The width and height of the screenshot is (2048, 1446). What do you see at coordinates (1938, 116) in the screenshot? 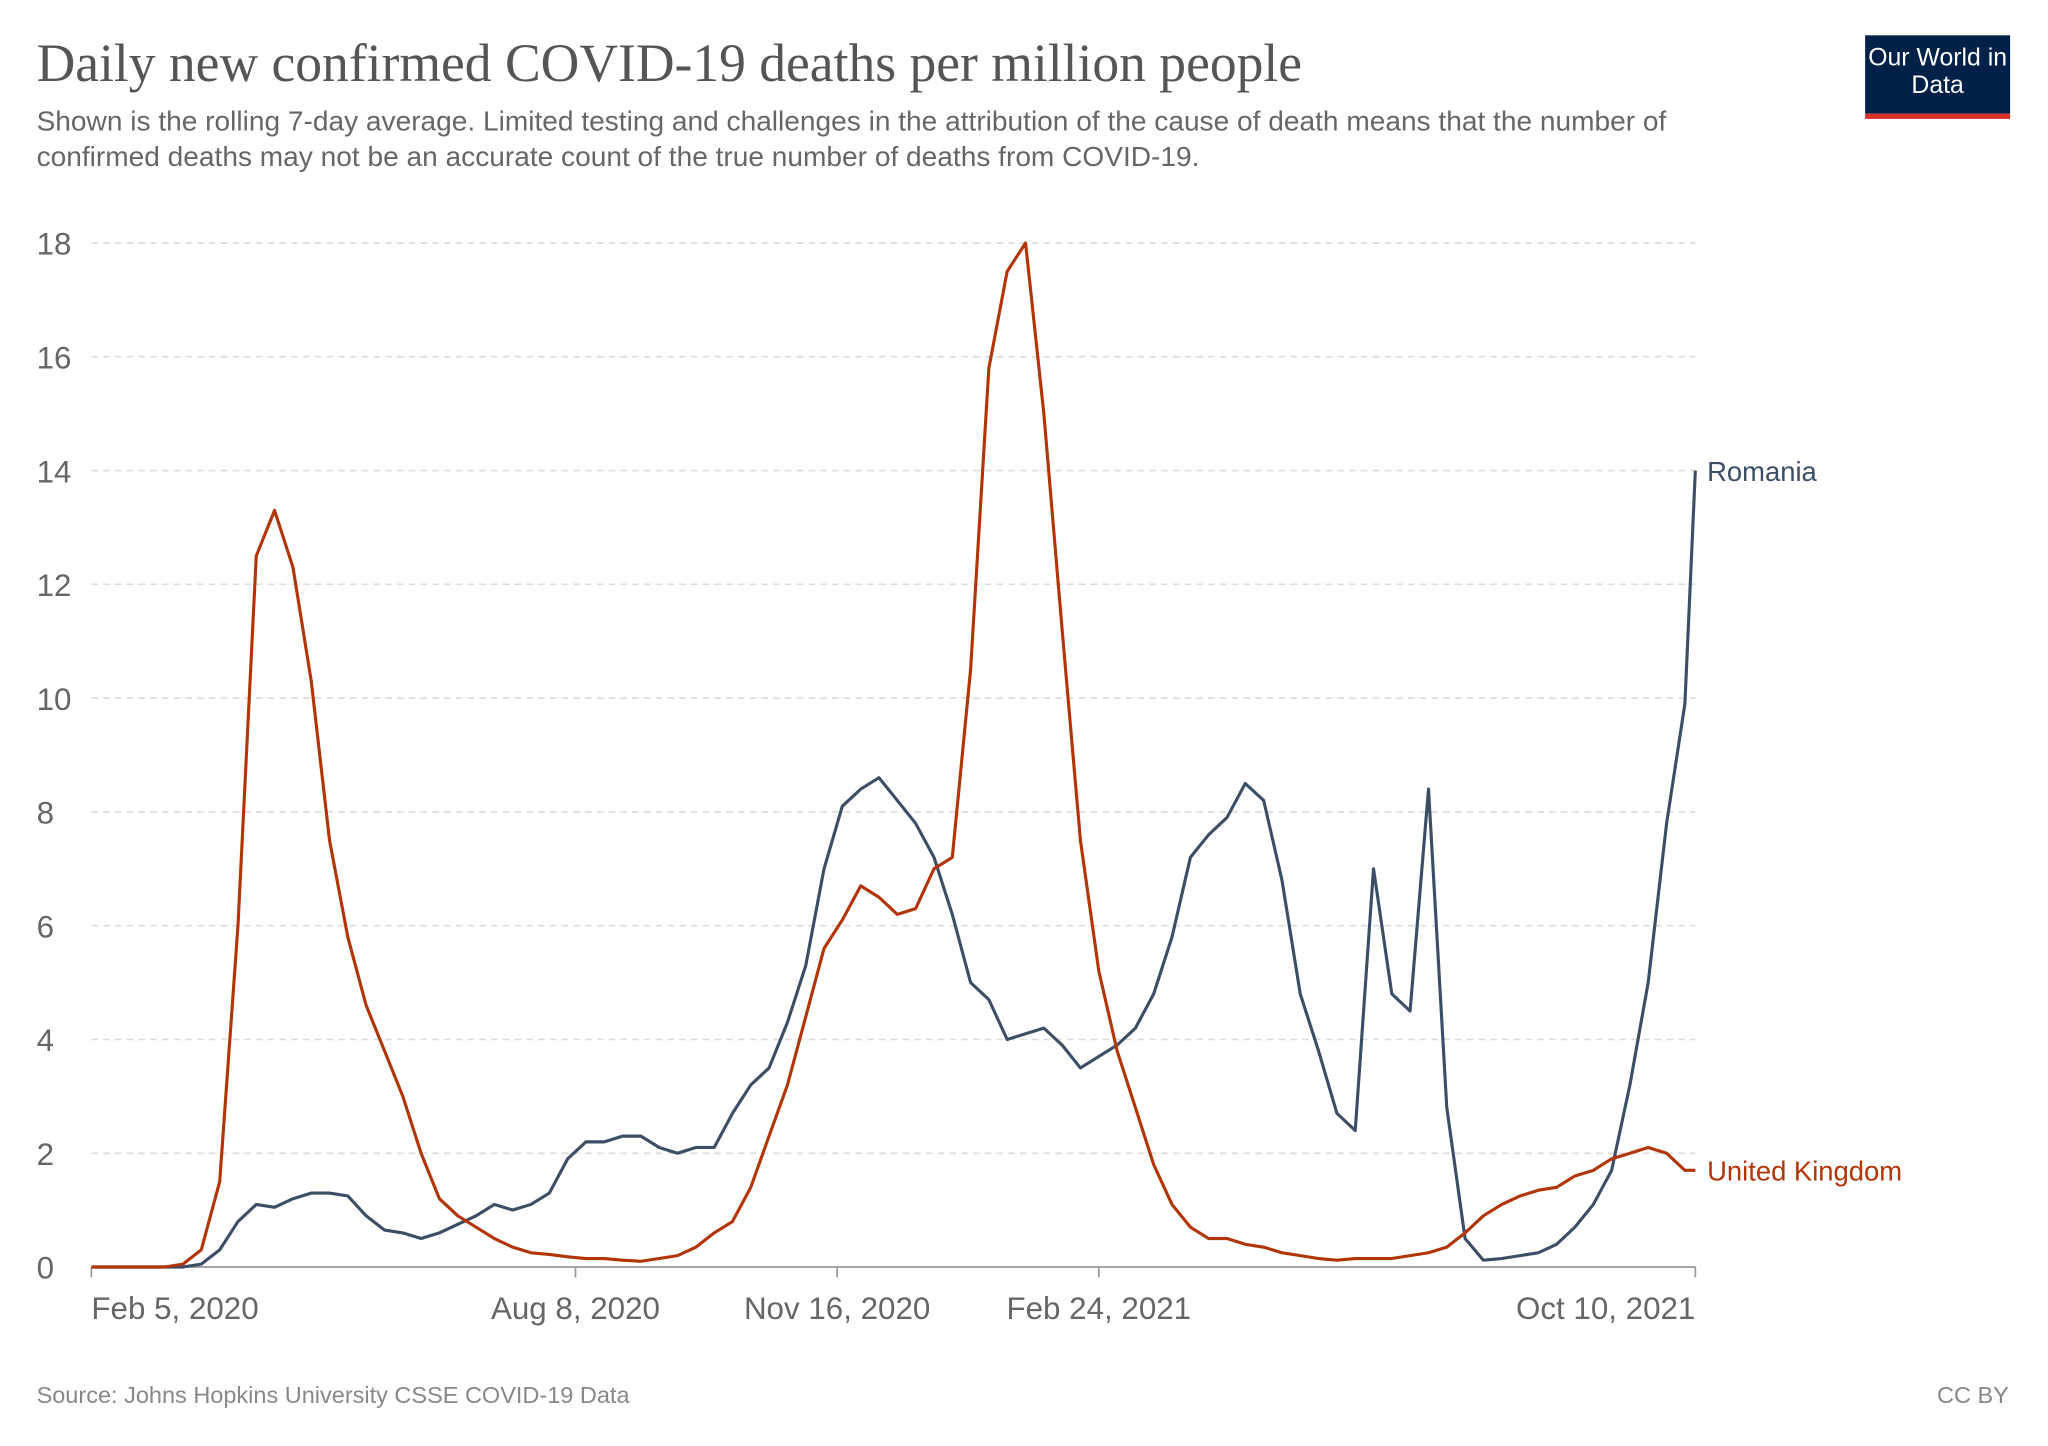
I see `logo-bar` at bounding box center [1938, 116].